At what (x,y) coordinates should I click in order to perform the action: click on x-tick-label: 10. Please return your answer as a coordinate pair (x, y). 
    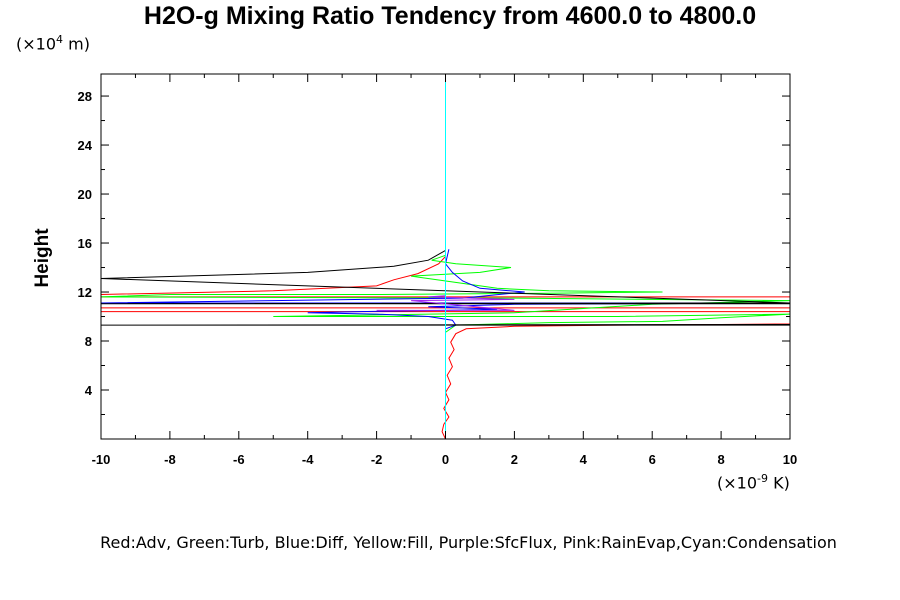
    Looking at the image, I should click on (790, 459).